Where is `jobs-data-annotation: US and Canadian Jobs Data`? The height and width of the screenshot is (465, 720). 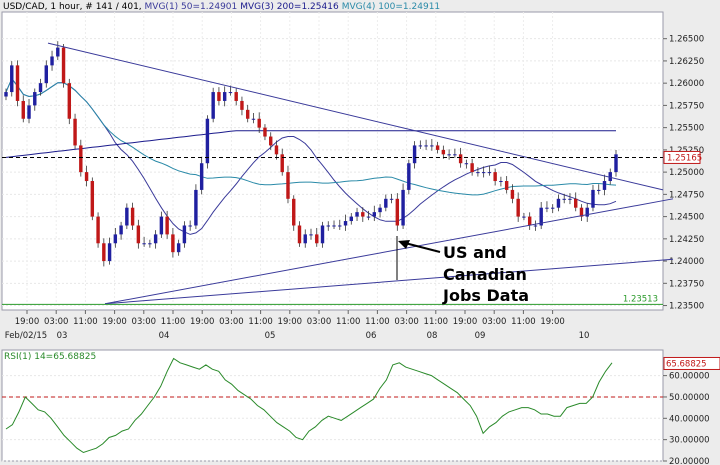 jobs-data-annotation: US and Canadian Jobs Data is located at coordinates (462, 270).